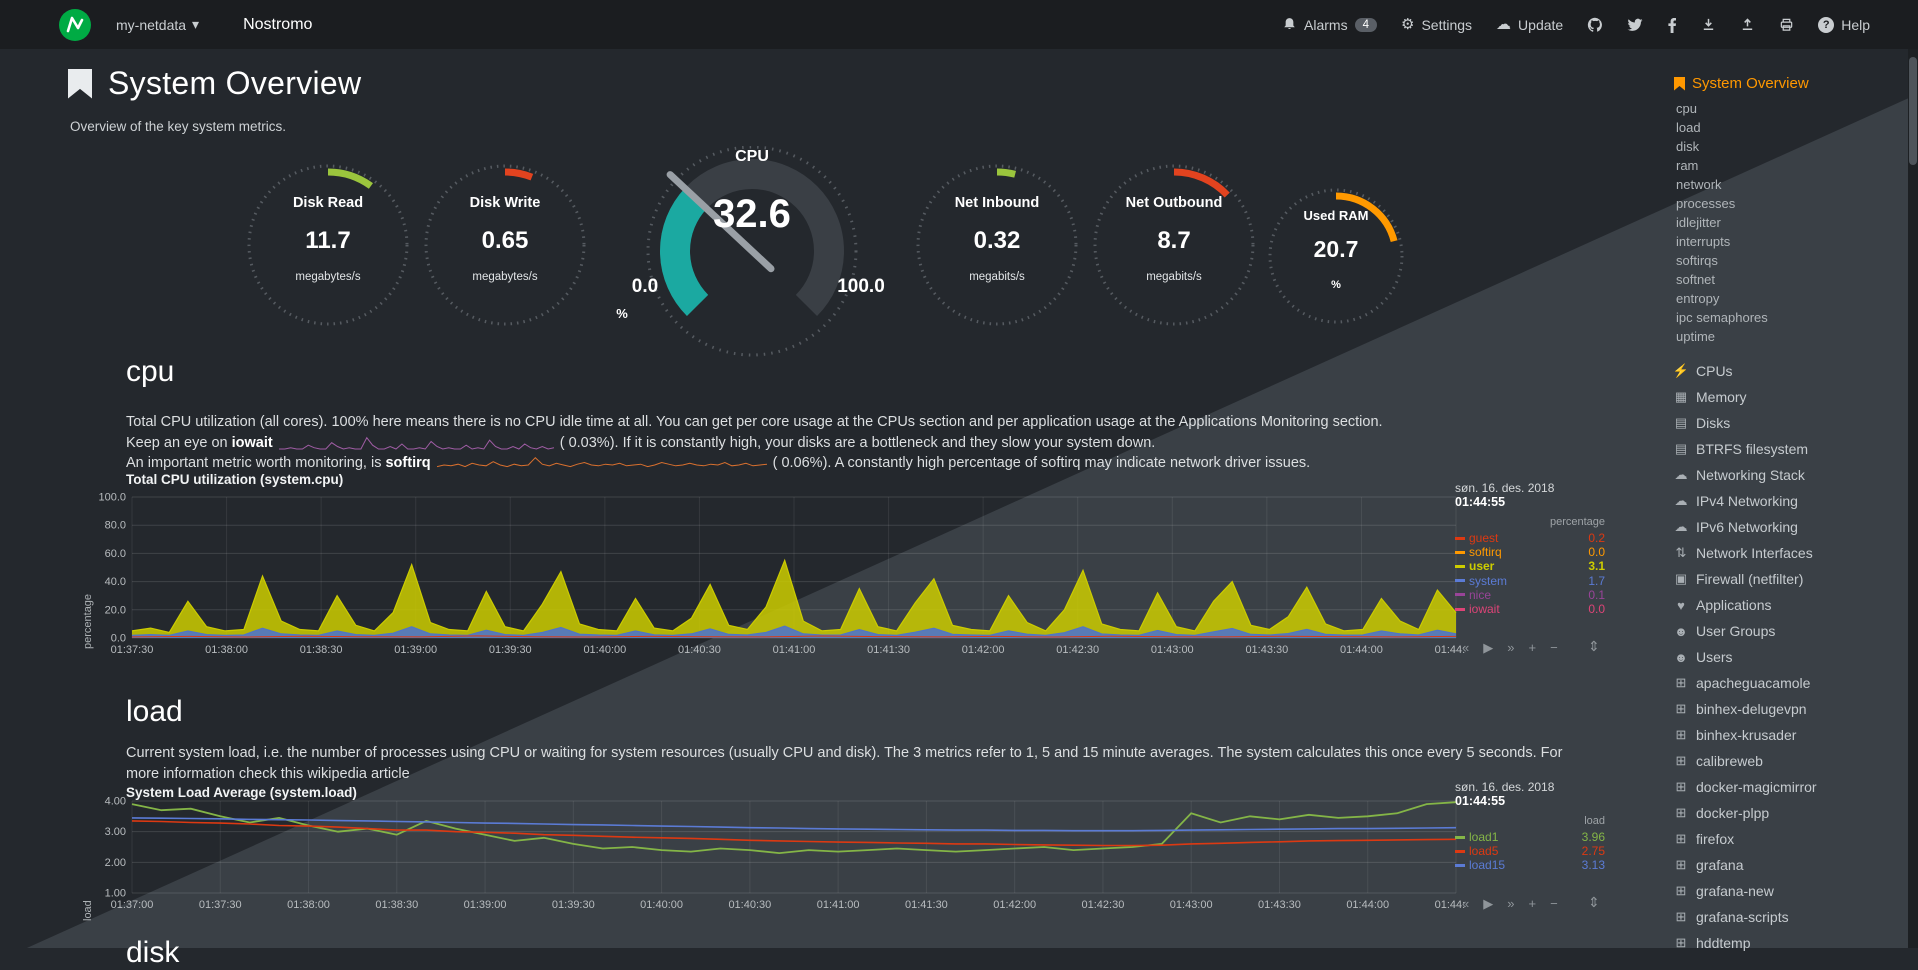  I want to click on sidebar-section-item: ⊞ docker-plpp, so click(1789, 813).